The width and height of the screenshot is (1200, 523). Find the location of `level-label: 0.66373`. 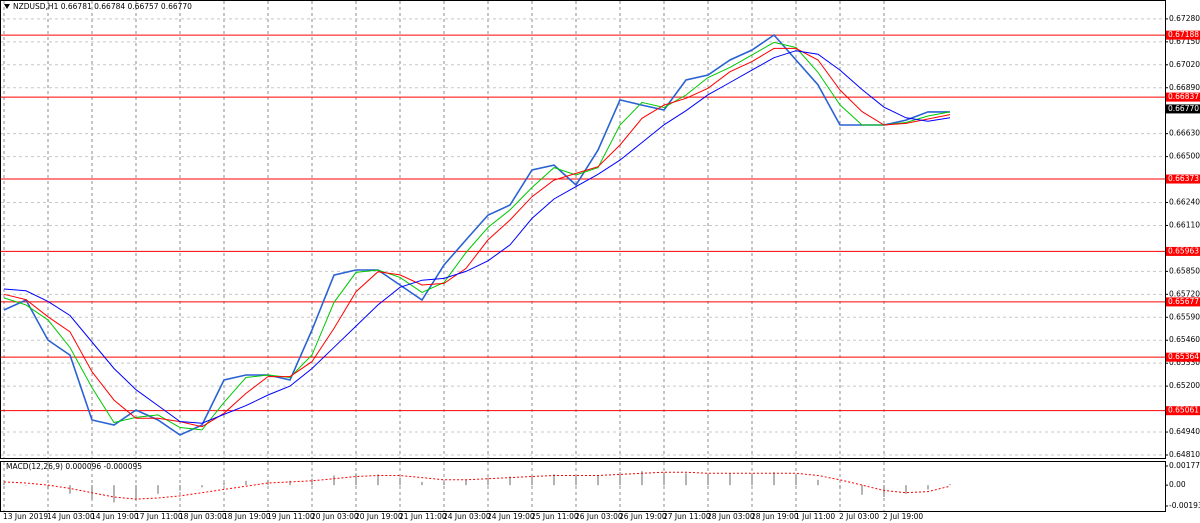

level-label: 0.66373 is located at coordinates (1183, 178).